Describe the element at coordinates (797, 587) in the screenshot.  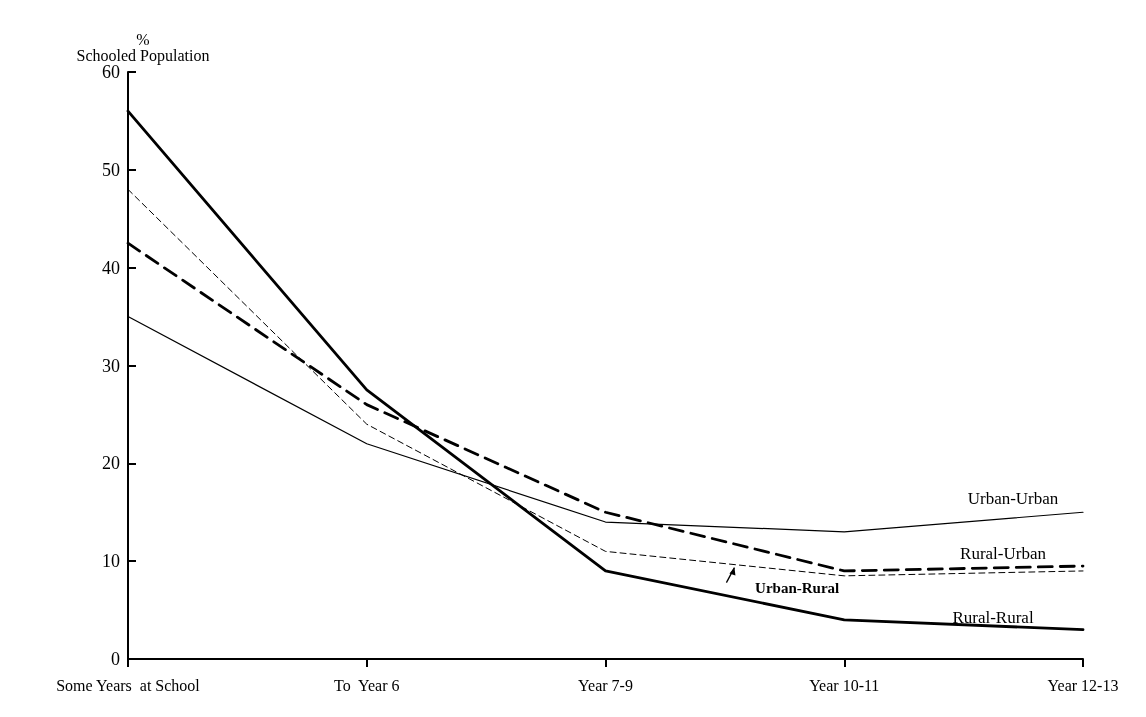
I see `series-label: Urban-Rural` at that location.